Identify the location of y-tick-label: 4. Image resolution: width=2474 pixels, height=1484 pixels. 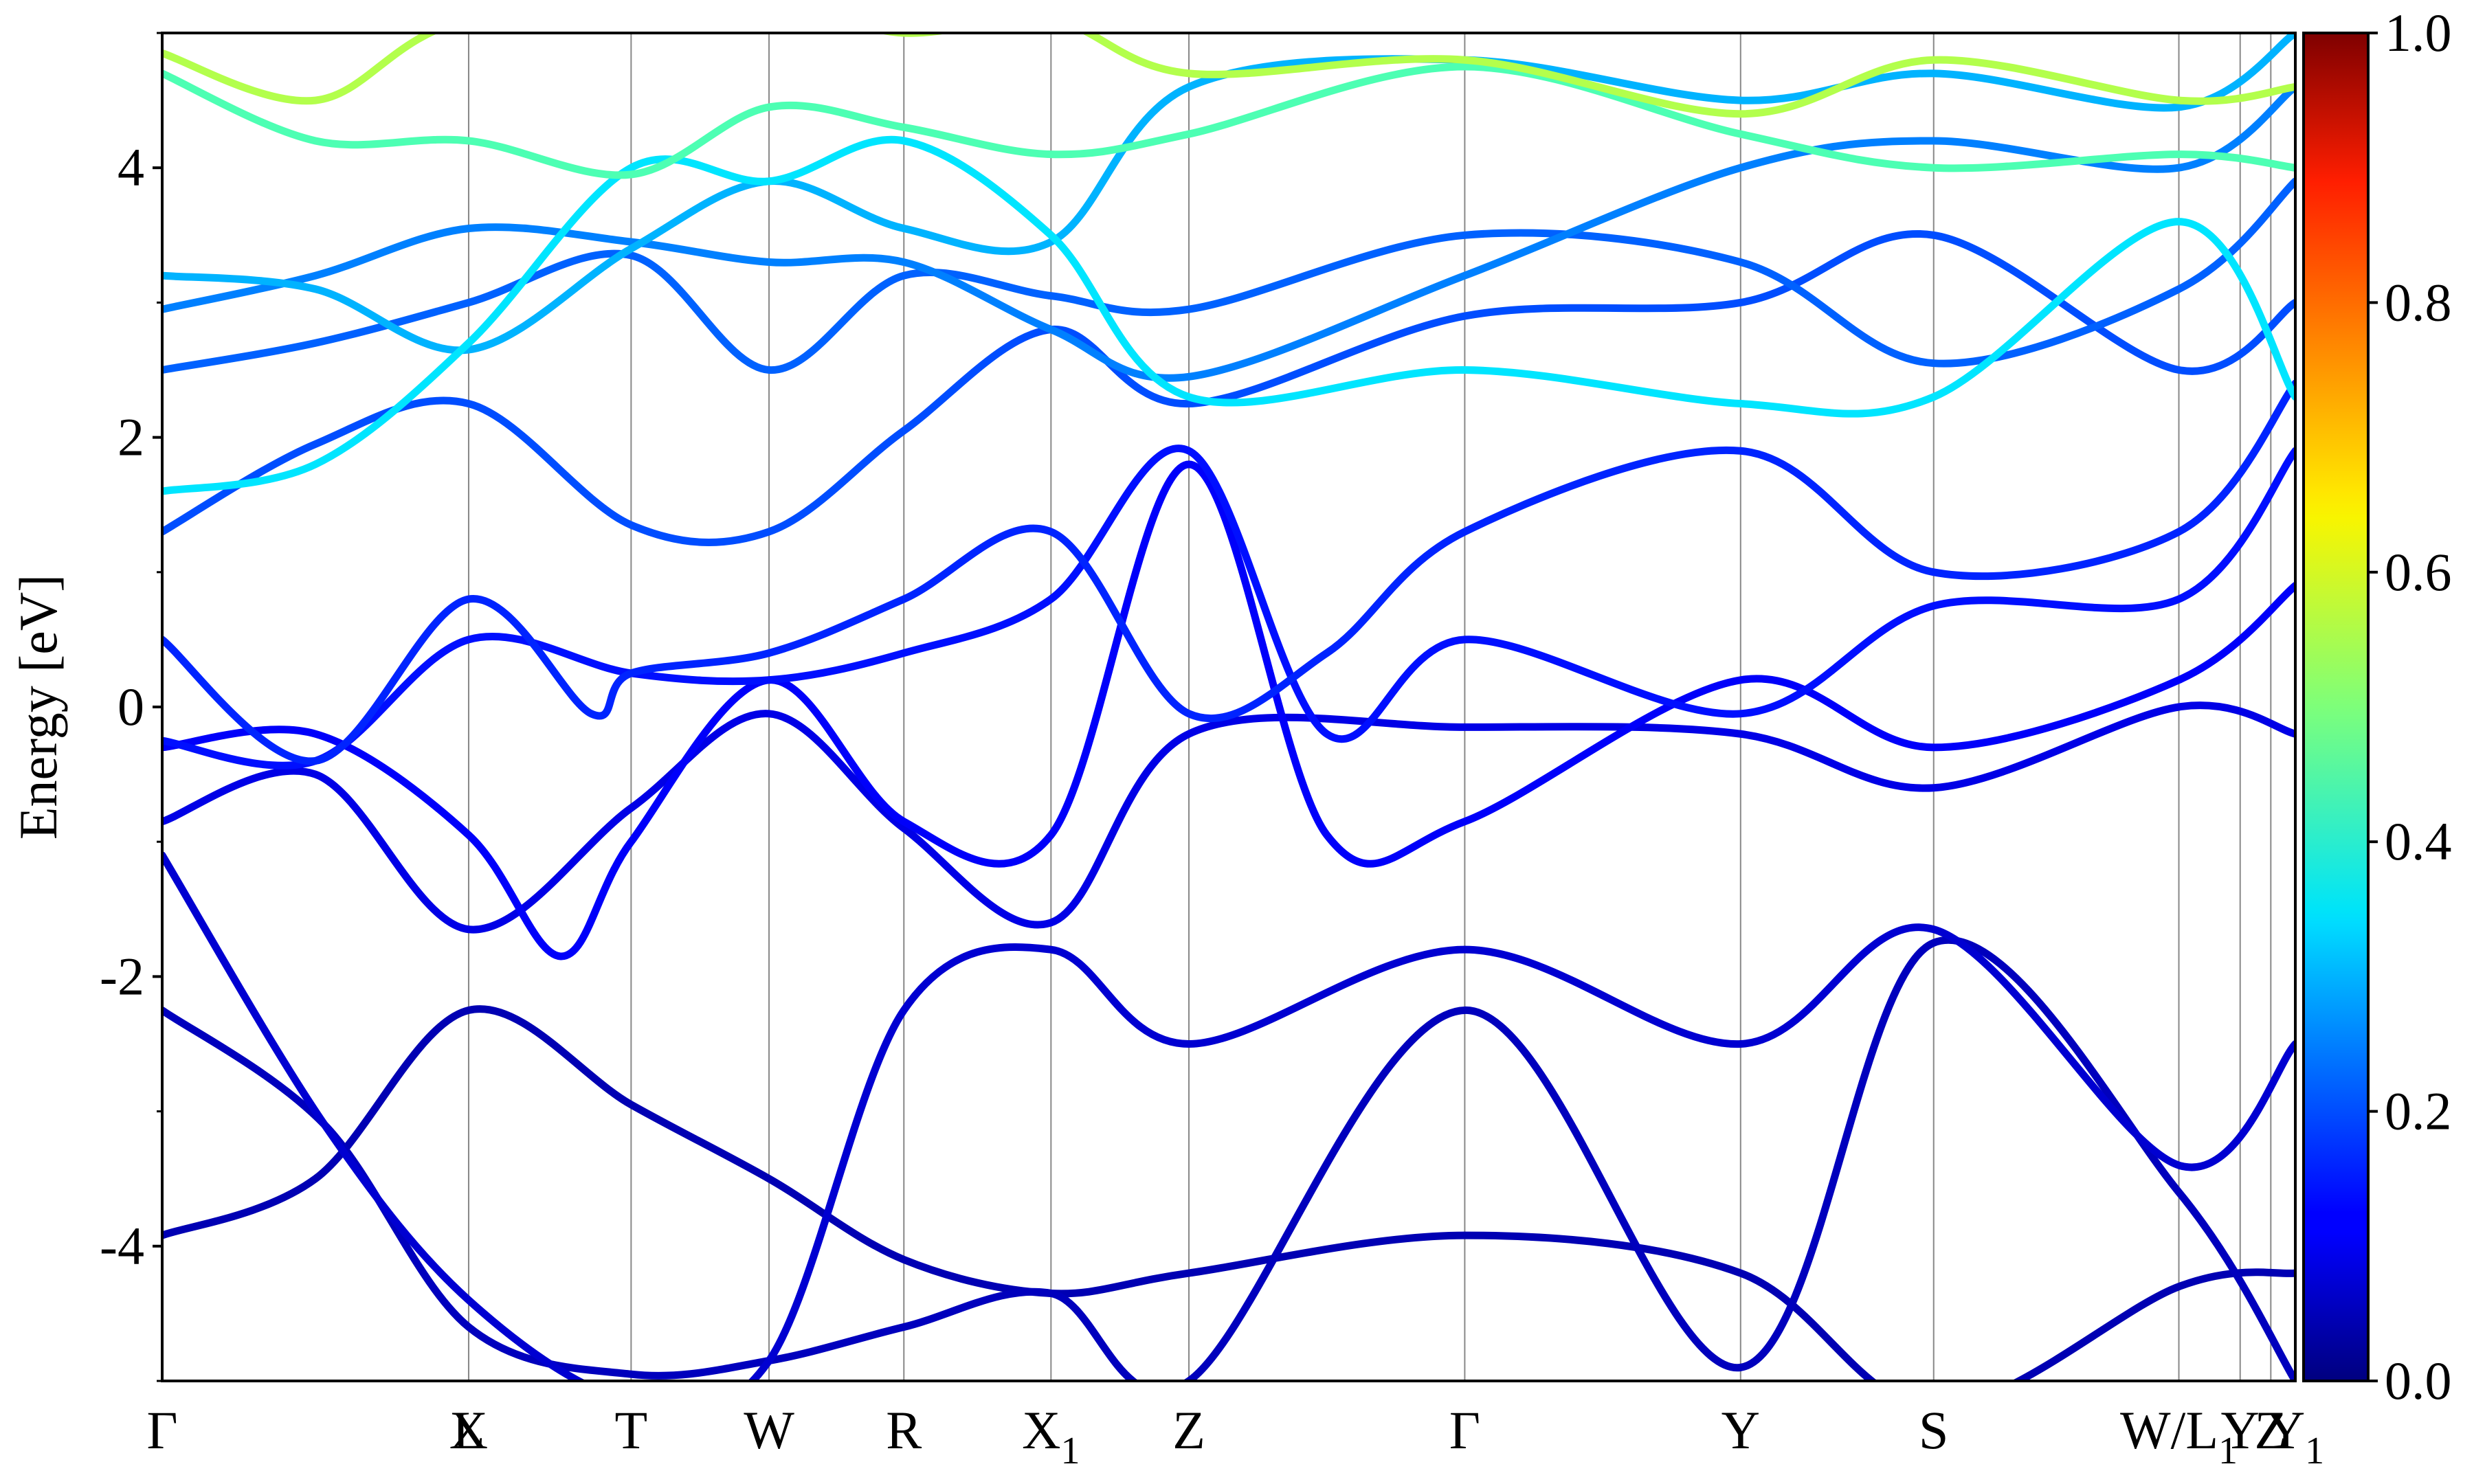
(131, 167).